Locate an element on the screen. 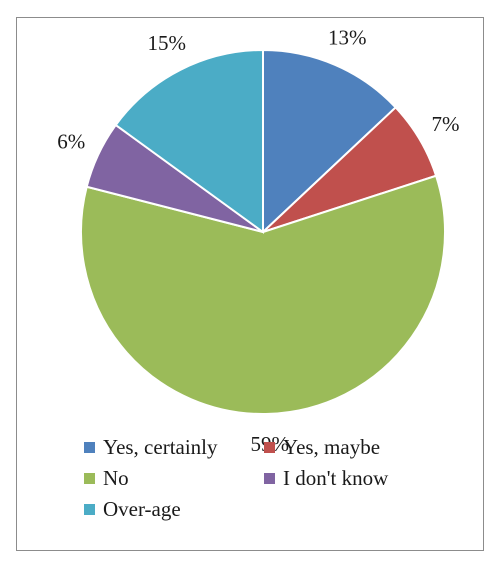 The image size is (504, 565). legend-label-0: Yes, certainly is located at coordinates (160, 446).